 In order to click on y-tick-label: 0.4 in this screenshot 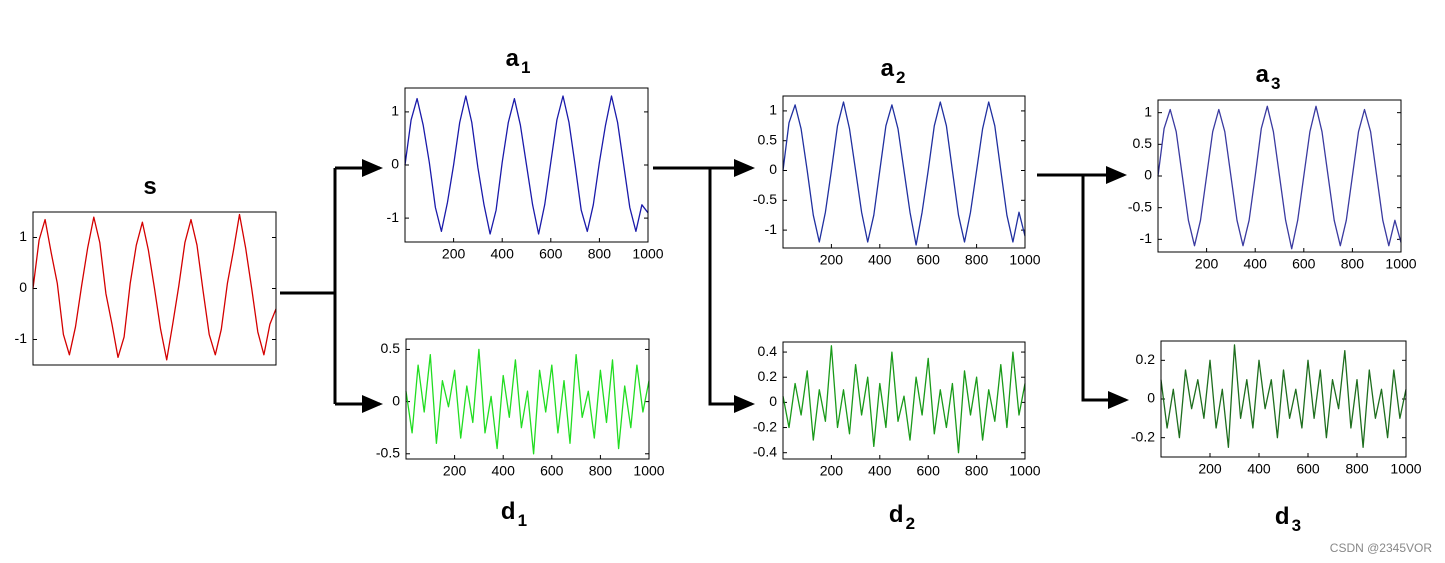, I will do `click(768, 351)`.